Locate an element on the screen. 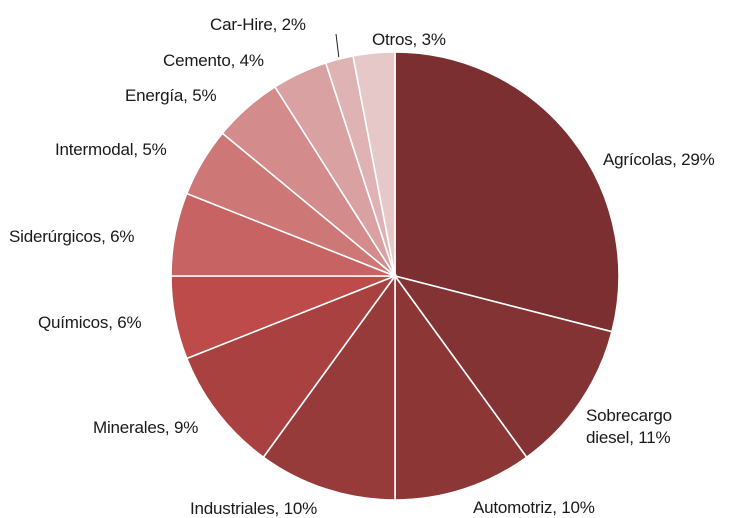 The width and height of the screenshot is (746, 518). slice-label-6: Siderúrgicos, 6% is located at coordinates (71, 236).